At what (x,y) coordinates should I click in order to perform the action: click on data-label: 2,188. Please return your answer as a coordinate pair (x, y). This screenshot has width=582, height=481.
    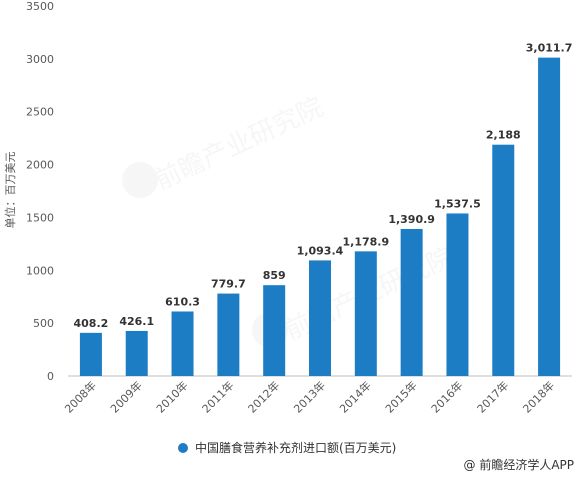
    Looking at the image, I should click on (503, 135).